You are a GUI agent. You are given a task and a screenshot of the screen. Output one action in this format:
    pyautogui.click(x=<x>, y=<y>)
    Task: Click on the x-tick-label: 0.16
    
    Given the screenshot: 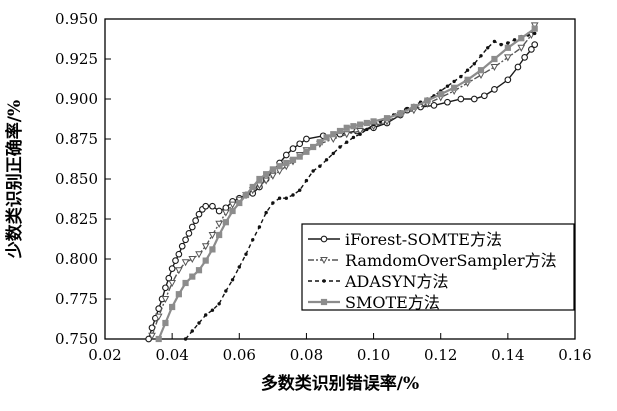 What is the action you would take?
    pyautogui.click(x=574, y=355)
    